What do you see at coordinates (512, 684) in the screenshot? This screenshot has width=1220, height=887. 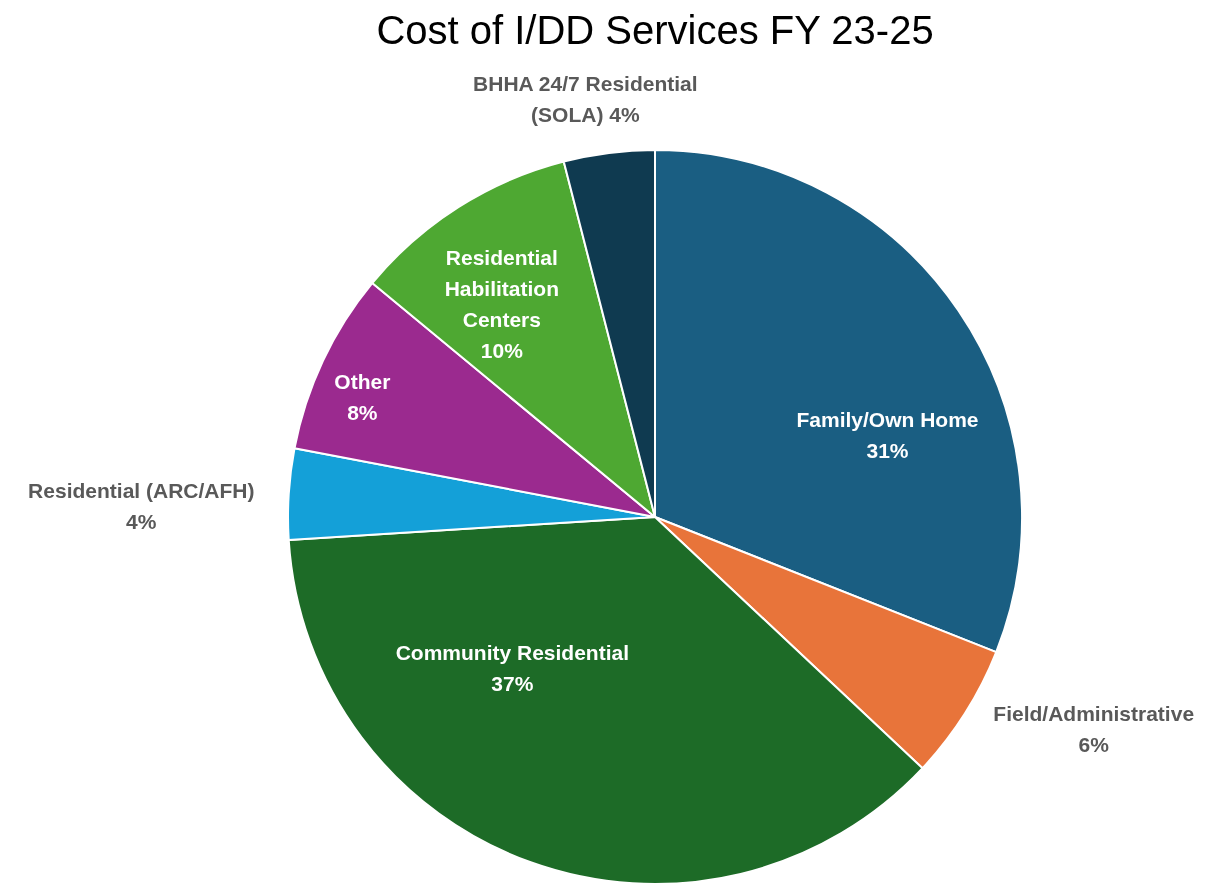 I see `data-label: 37%` at bounding box center [512, 684].